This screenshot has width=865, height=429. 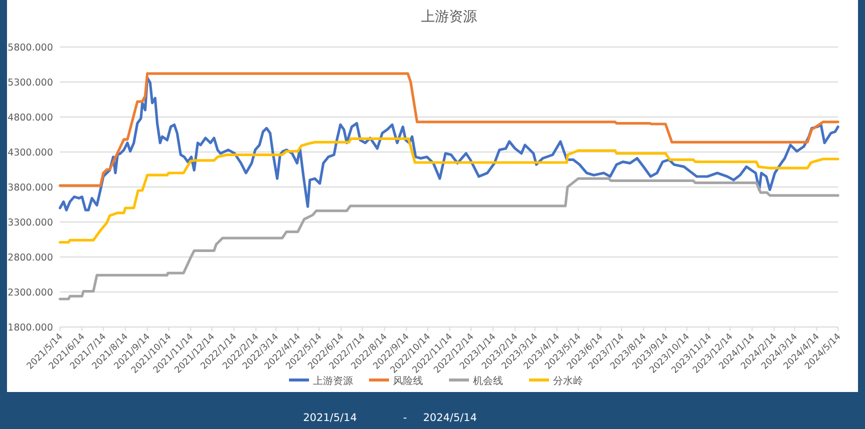 What do you see at coordinates (30, 258) in the screenshot?
I see `y-tick-label: 2800.000` at bounding box center [30, 258].